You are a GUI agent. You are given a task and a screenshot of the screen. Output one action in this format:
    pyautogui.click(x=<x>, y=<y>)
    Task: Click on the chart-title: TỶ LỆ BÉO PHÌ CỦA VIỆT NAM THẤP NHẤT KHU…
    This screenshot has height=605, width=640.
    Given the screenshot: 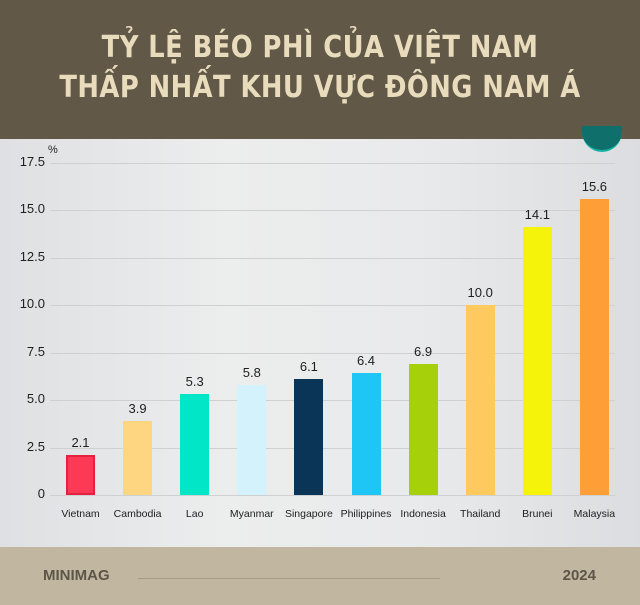 What is the action you would take?
    pyautogui.click(x=320, y=68)
    